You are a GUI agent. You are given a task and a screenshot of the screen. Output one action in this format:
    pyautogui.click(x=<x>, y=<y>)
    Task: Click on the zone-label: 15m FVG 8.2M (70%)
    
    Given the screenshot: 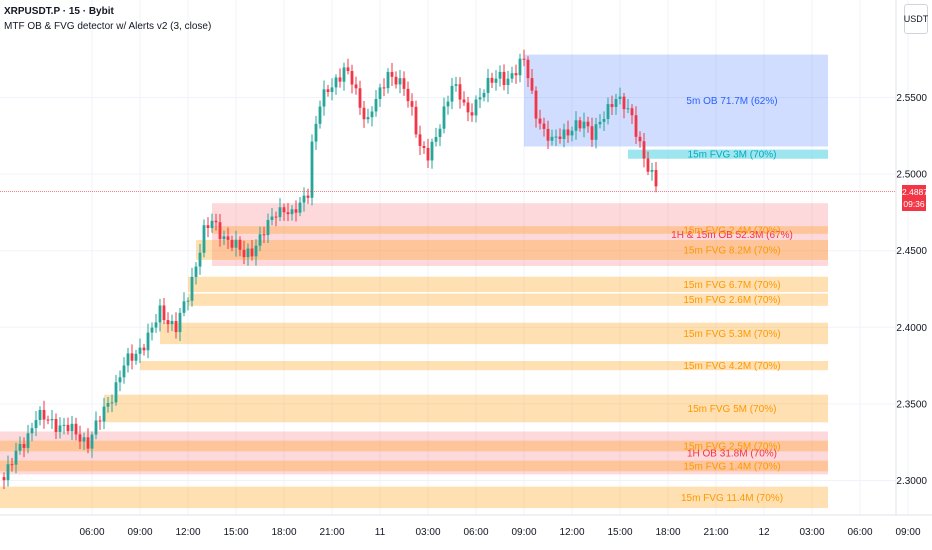 What is the action you would take?
    pyautogui.click(x=731, y=250)
    